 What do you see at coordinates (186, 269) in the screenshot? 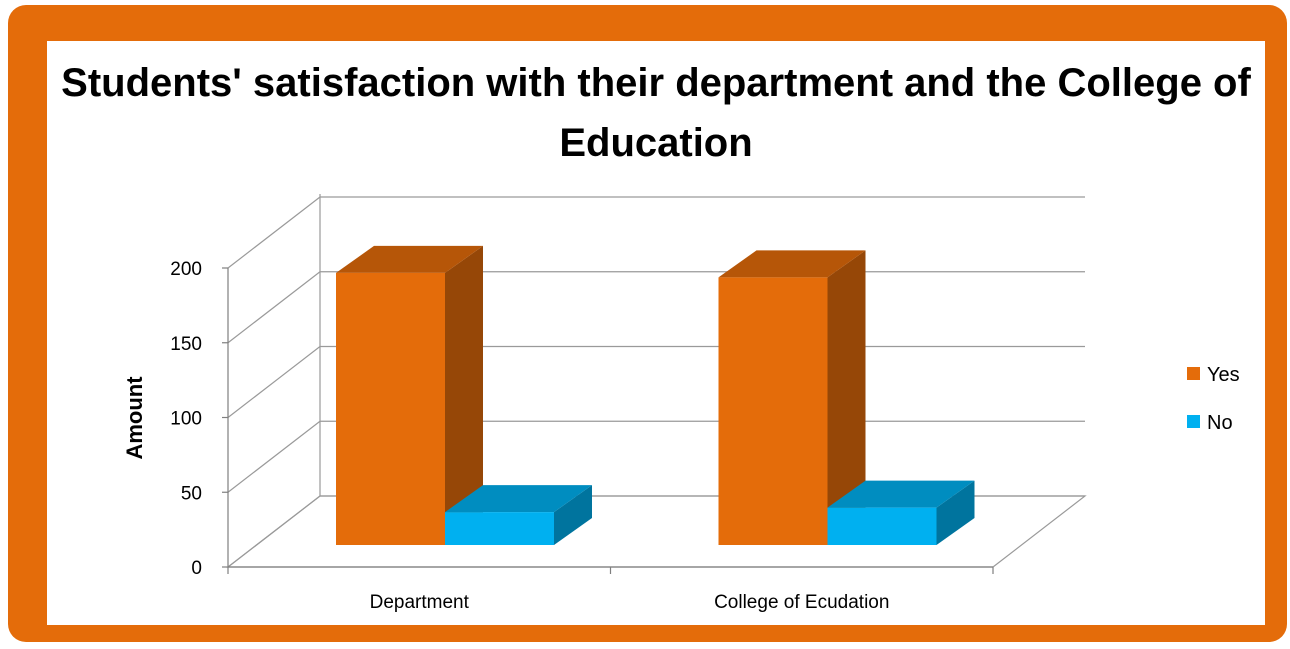
I see `y-tick-label: 200` at bounding box center [186, 269].